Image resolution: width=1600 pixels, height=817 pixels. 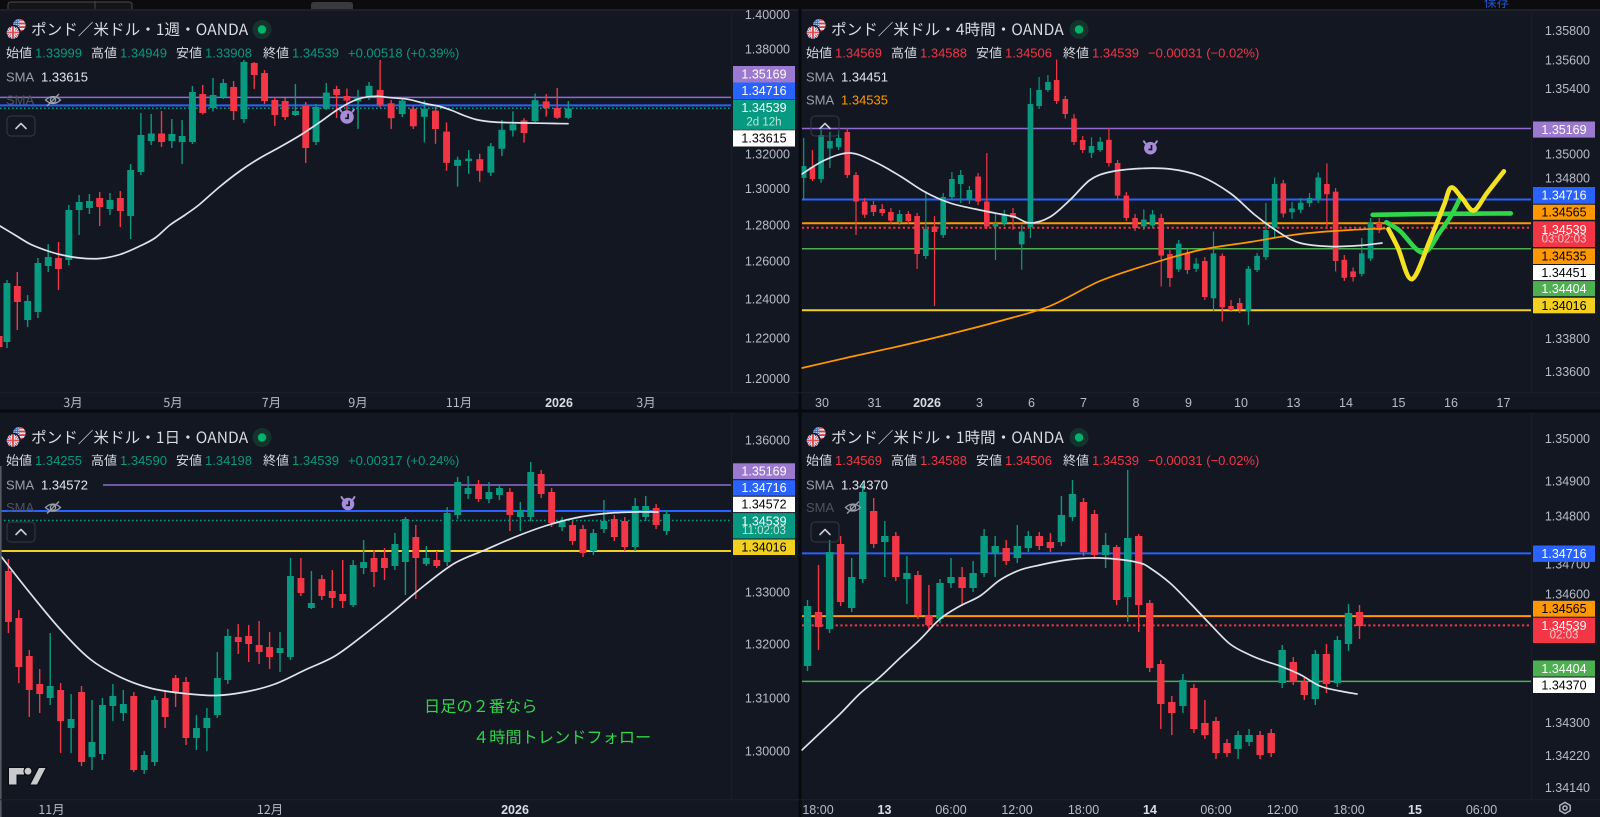 What do you see at coordinates (767, 225) in the screenshot?
I see `svg-text: 1.28000` at bounding box center [767, 225].